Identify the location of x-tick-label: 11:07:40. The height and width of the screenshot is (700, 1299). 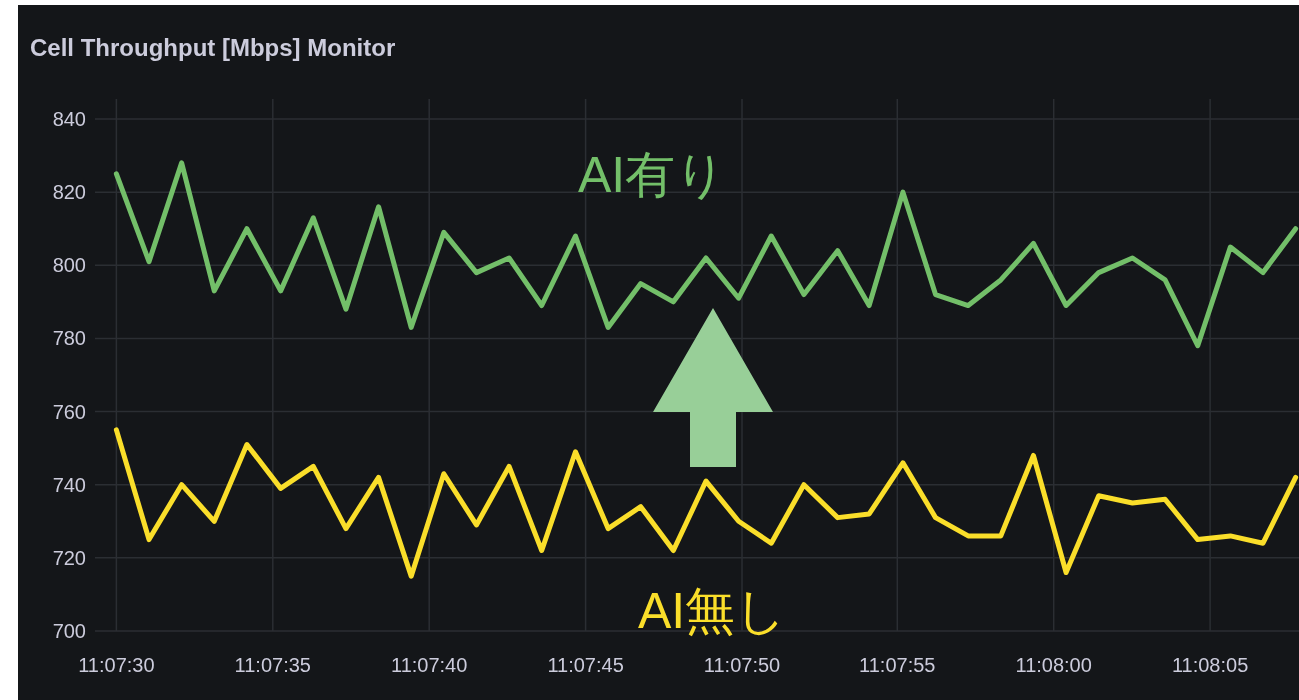
(429, 665).